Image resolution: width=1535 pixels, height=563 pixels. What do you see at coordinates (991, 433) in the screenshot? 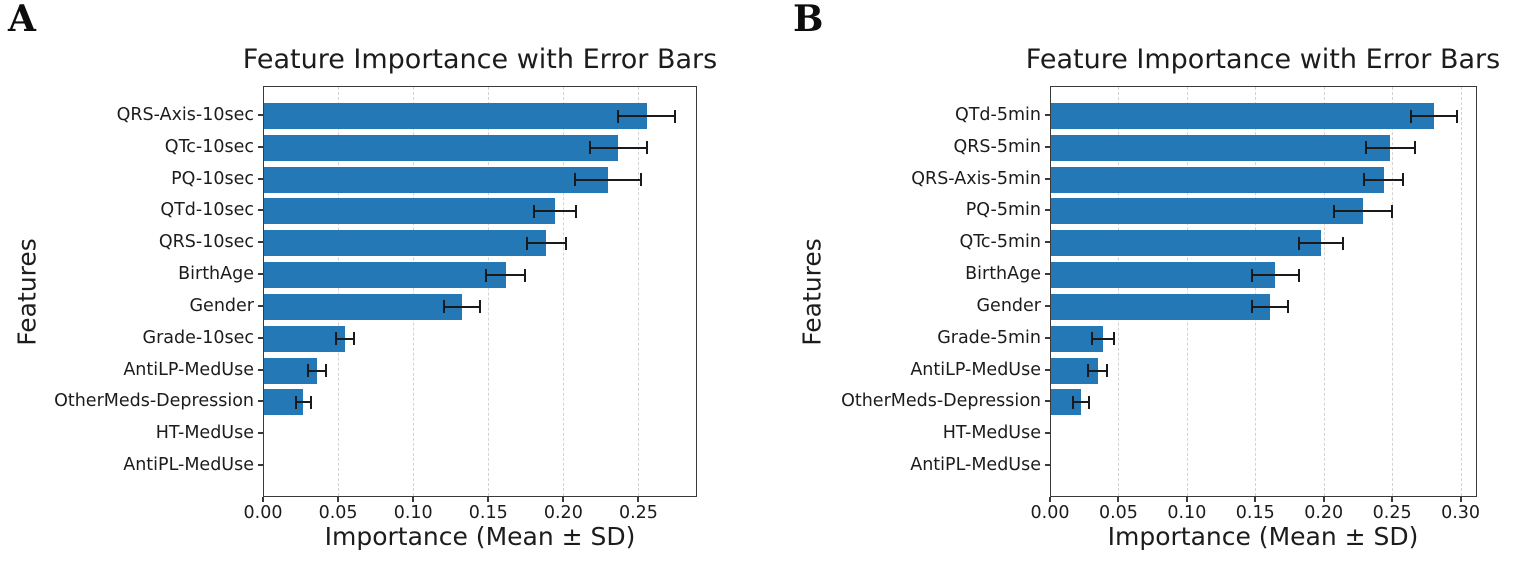
I see `chart-b-category-label: HT-MedUse` at bounding box center [991, 433].